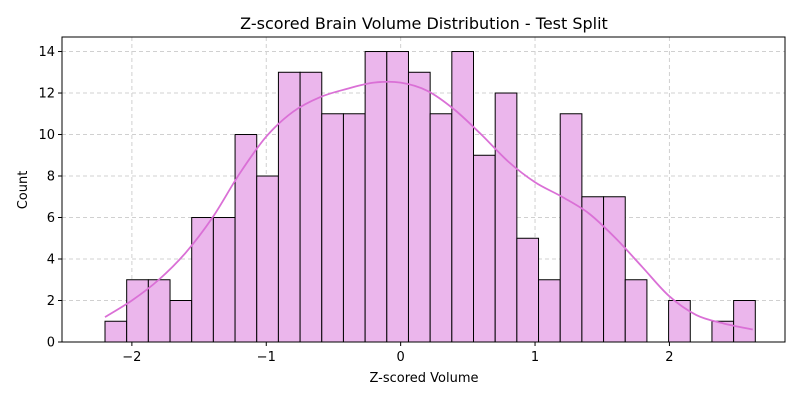  Describe the element at coordinates (266, 357) in the screenshot. I see `x-tick-label: −1` at that location.